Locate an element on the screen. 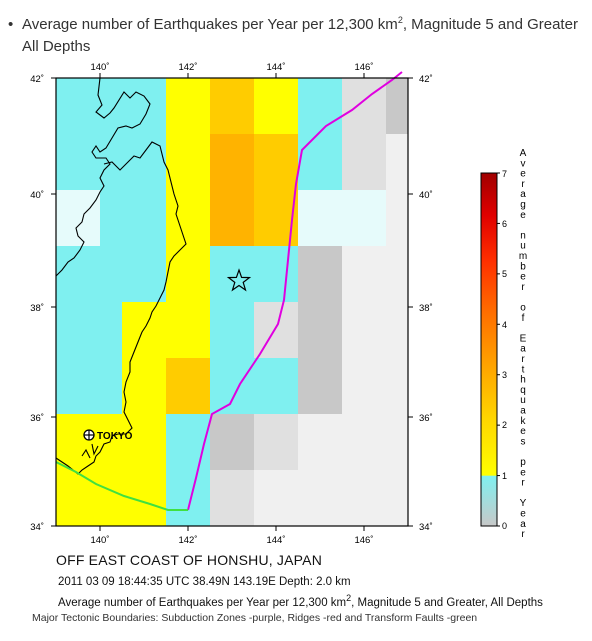 Image resolution: width=592 pixels, height=641 pixels. lon-tick-bottom-142: 142˚ is located at coordinates (187, 540).